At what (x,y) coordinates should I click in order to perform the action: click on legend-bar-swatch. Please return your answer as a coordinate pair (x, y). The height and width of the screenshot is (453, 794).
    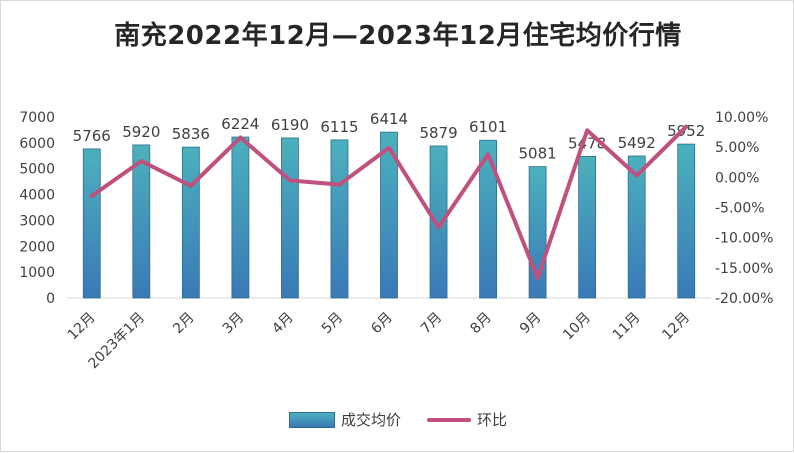
    Looking at the image, I should click on (311, 419).